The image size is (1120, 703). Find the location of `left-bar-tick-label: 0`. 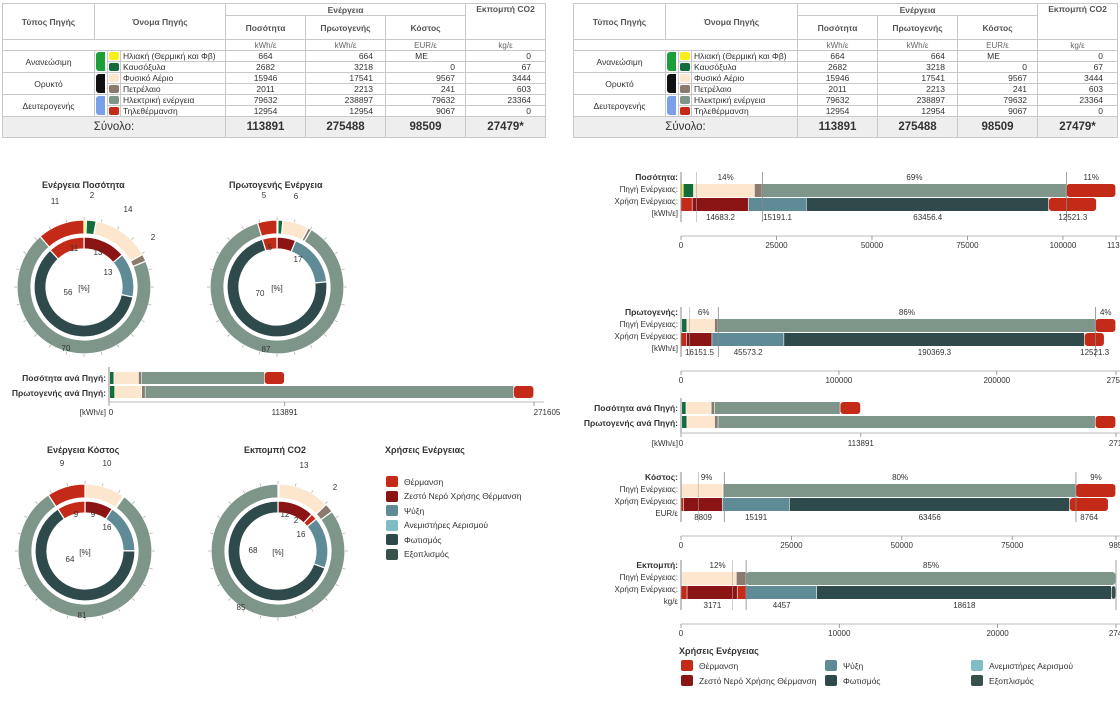

left-bar-tick-label: 0 is located at coordinates (111, 412).